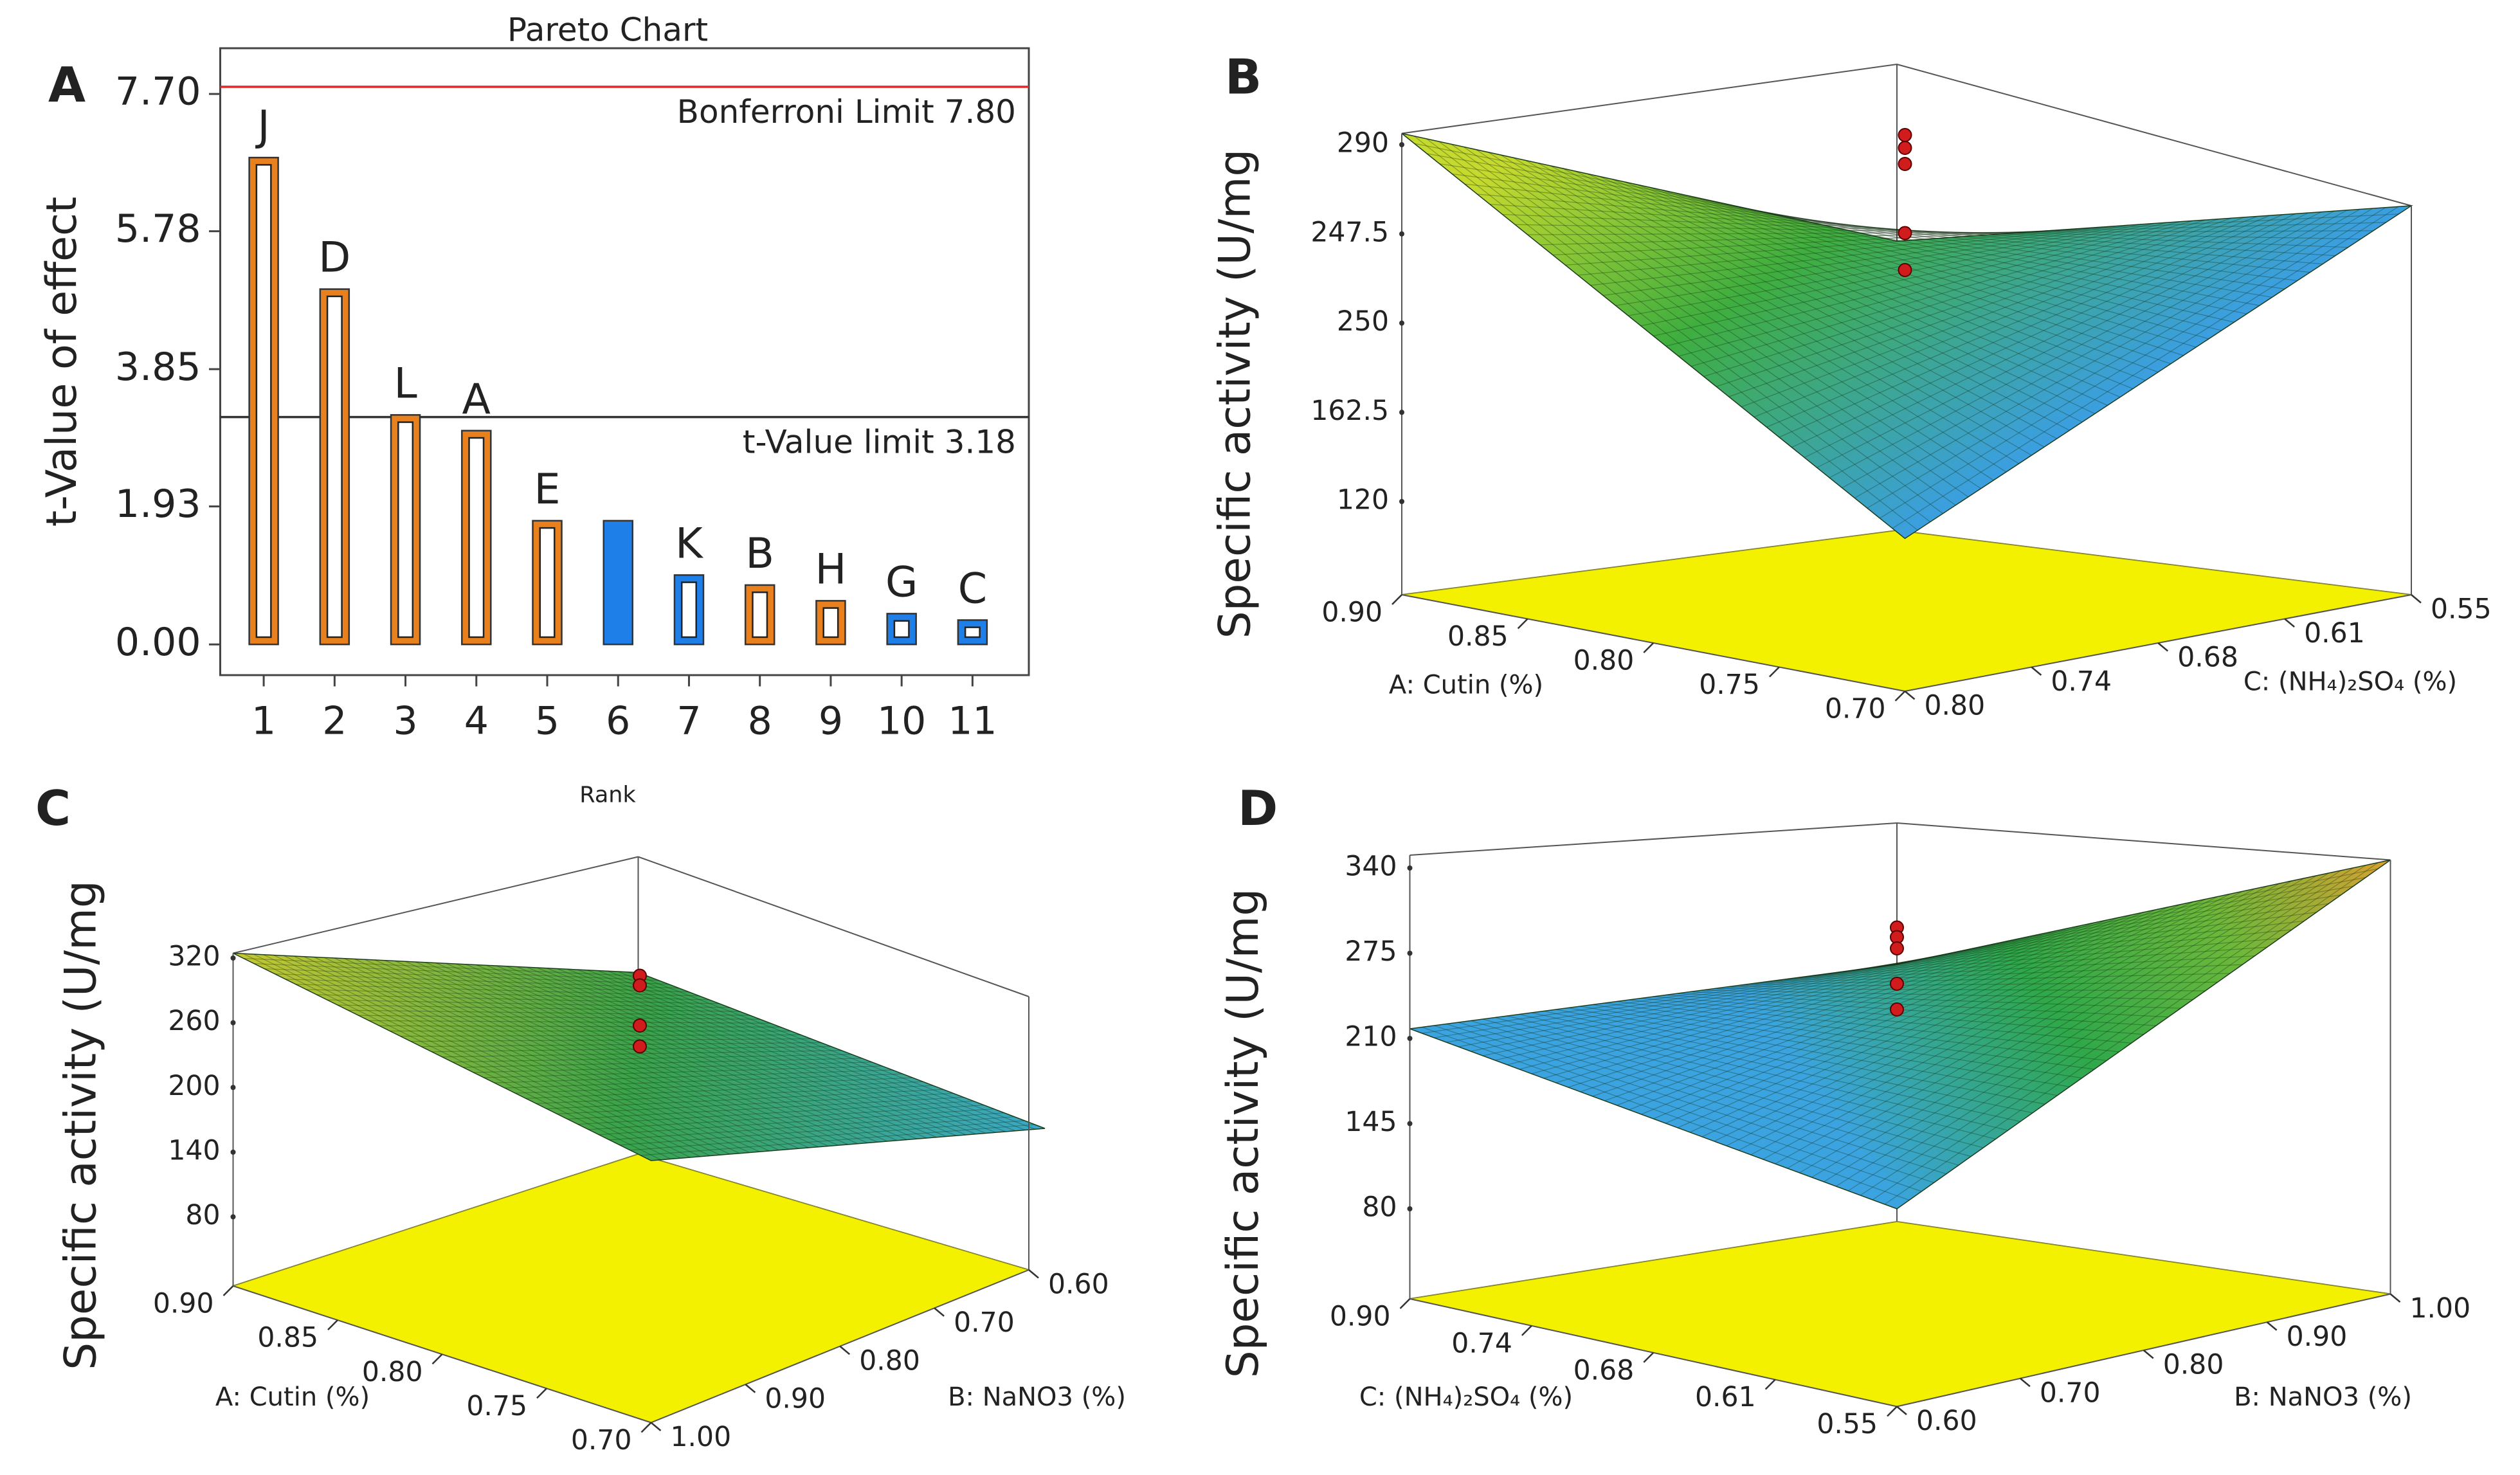 This screenshot has width=2520, height=1475. I want to click on z-tick-label: 247.5, so click(1349, 232).